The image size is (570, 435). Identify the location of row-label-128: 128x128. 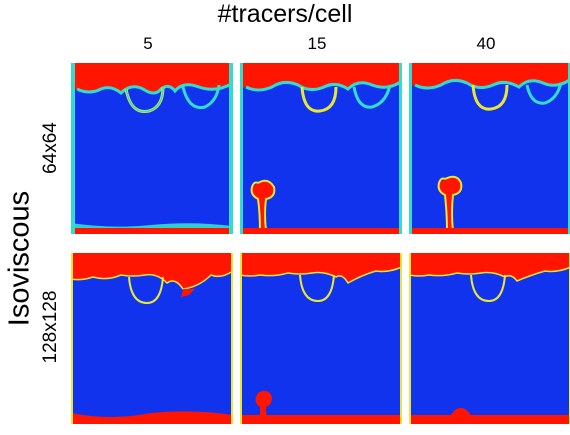
(51, 327).